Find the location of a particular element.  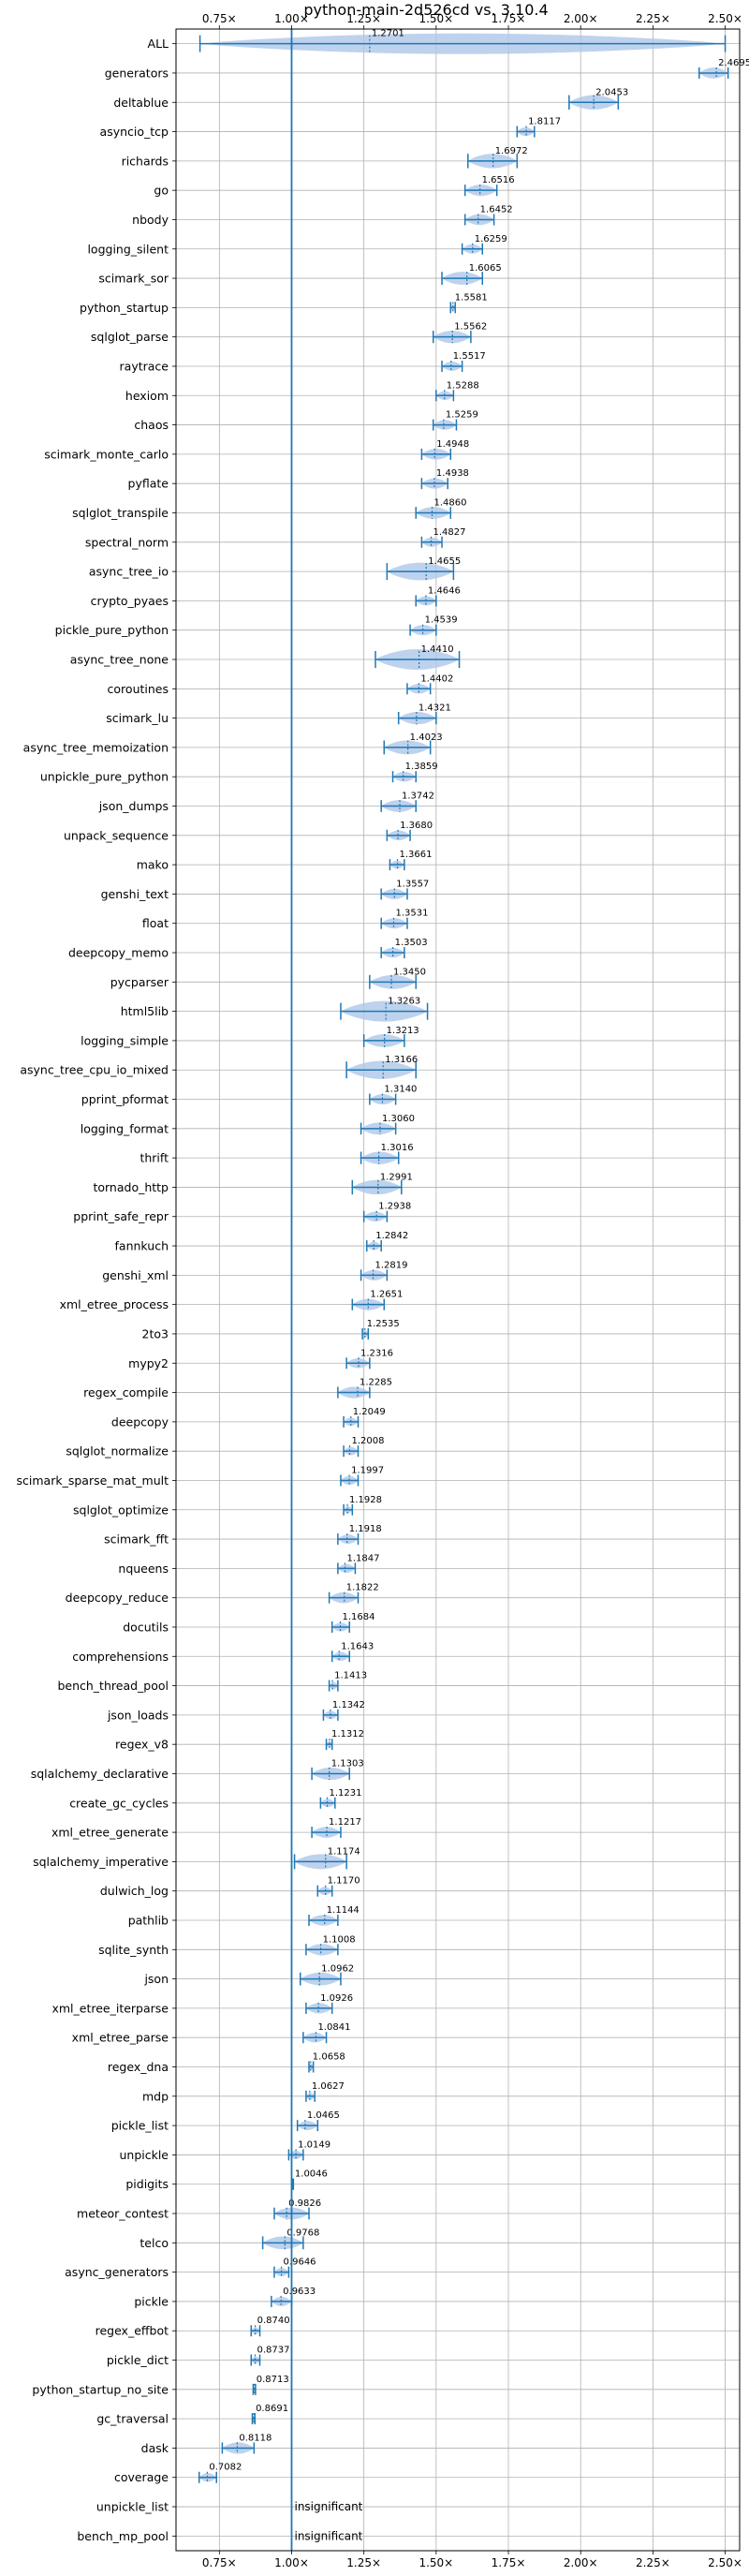

value-label: 1.1312 is located at coordinates (347, 1734).